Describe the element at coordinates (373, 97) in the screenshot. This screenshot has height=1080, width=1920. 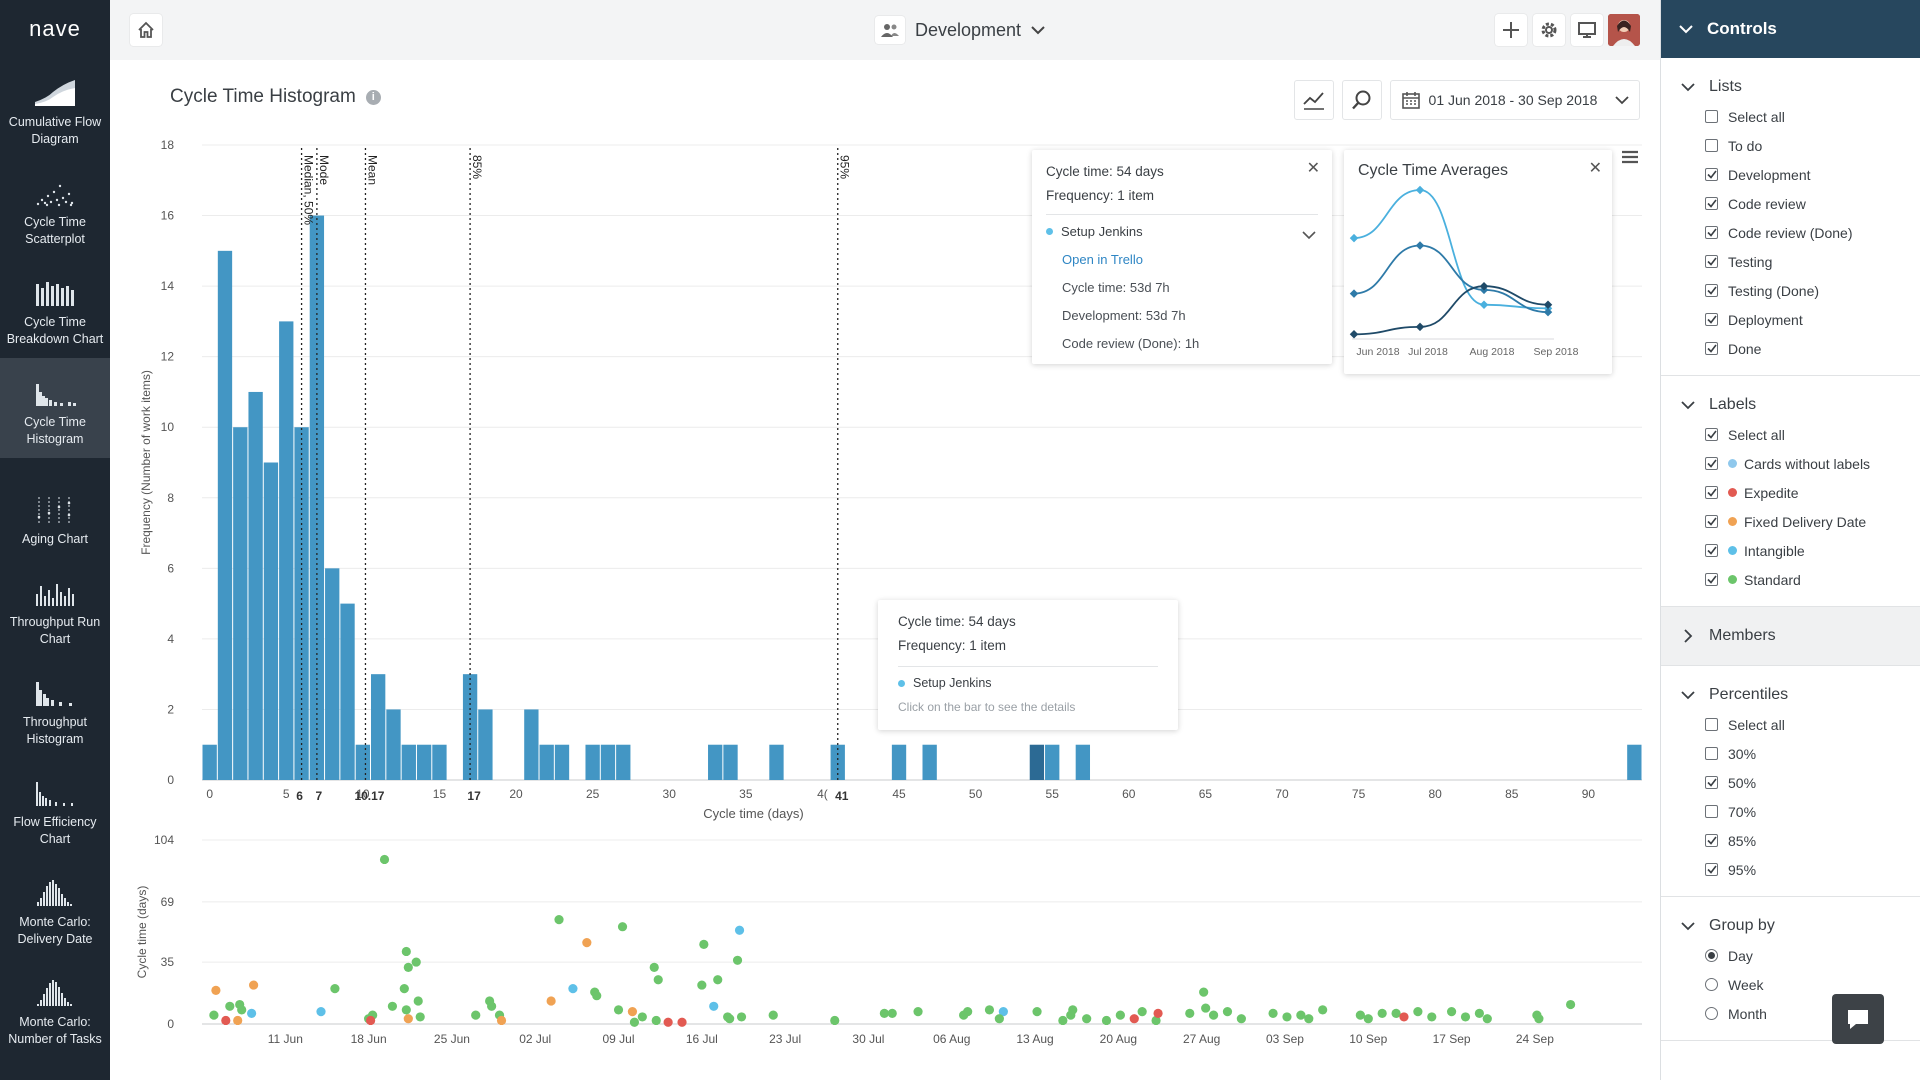
I see `info-icon: i` at that location.